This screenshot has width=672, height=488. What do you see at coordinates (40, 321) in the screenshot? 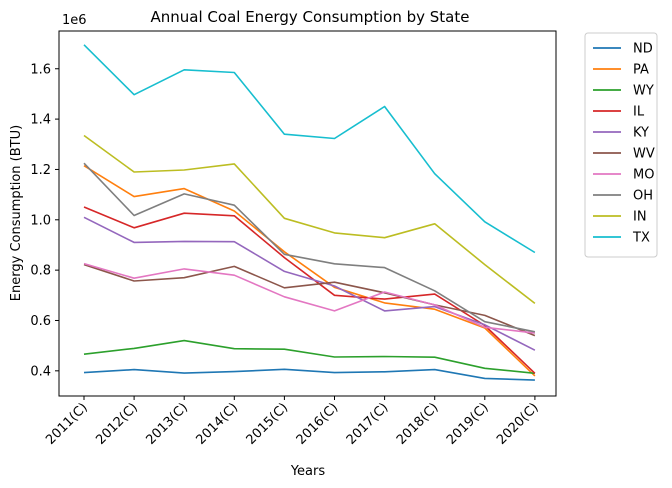
I see `y-tick-label: 0.6` at bounding box center [40, 321].